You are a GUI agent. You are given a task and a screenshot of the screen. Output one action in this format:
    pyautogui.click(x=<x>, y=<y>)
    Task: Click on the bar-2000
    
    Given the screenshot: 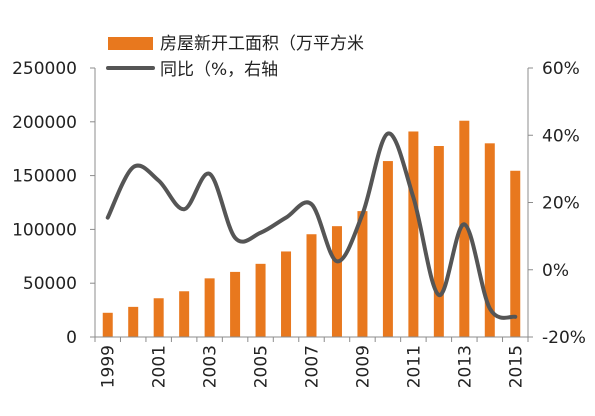 What is the action you would take?
    pyautogui.click(x=133, y=322)
    